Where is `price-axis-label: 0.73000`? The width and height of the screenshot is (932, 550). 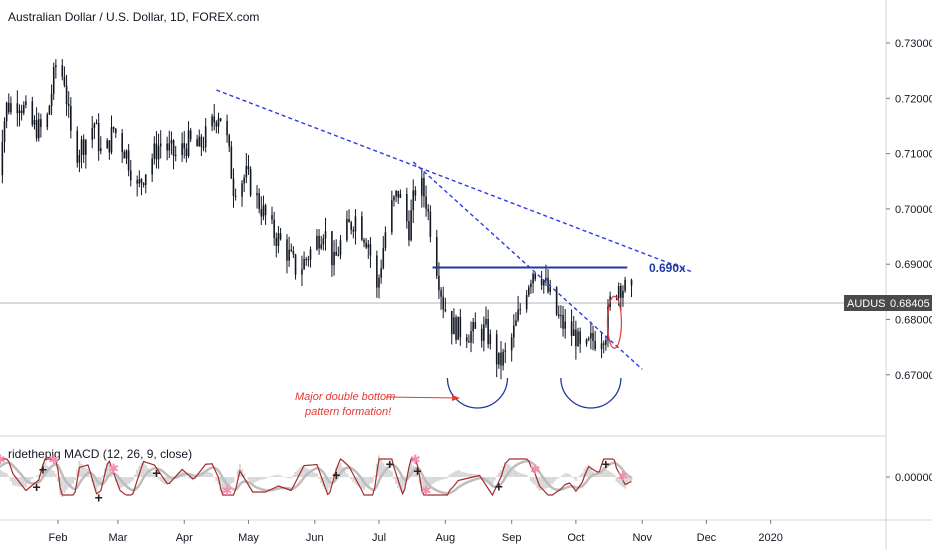
price-axis-label: 0.73000 is located at coordinates (913, 44).